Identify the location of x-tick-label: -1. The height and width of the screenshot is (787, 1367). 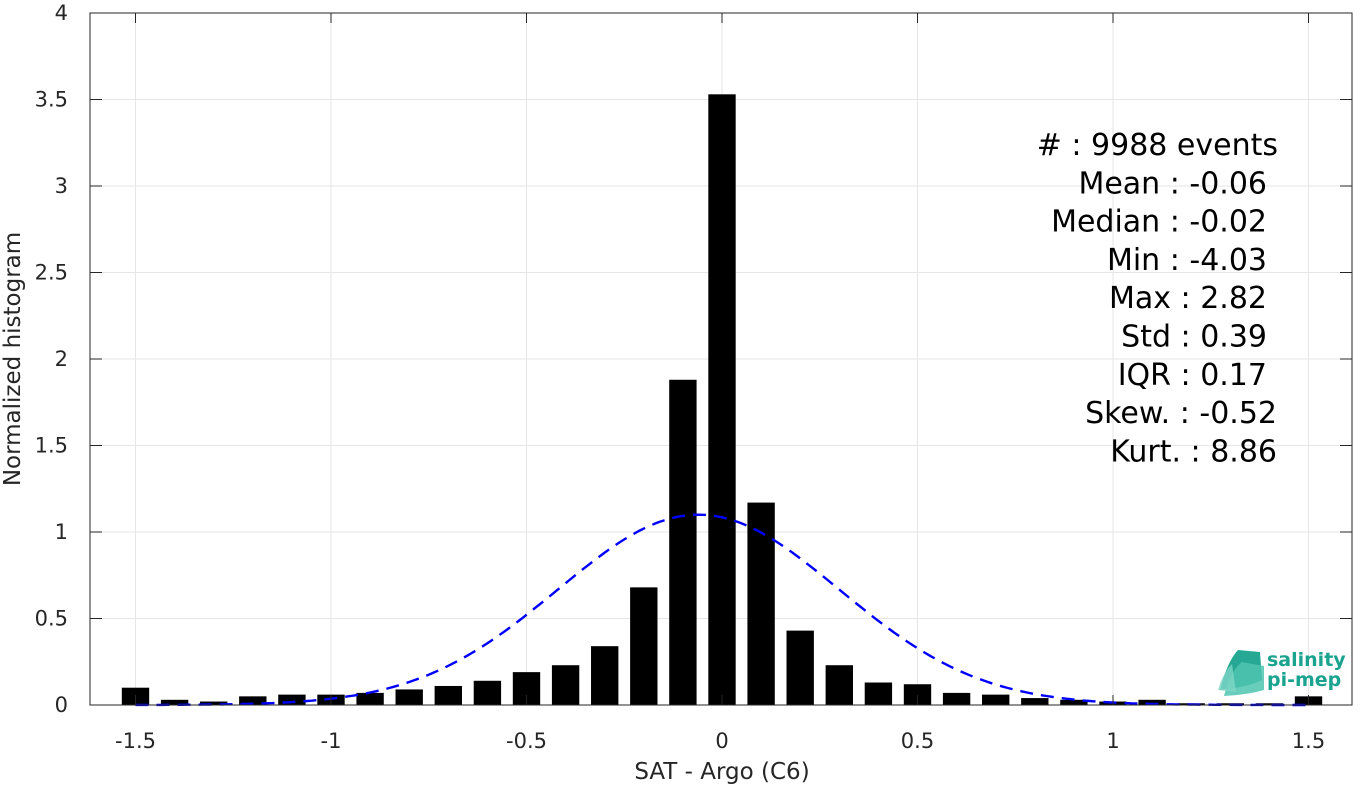
(331, 741).